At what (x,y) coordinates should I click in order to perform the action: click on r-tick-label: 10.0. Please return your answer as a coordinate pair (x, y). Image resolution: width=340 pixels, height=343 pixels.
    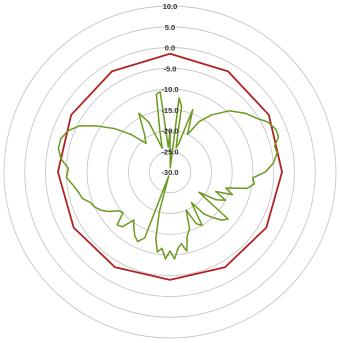
    Looking at the image, I should click on (170, 6).